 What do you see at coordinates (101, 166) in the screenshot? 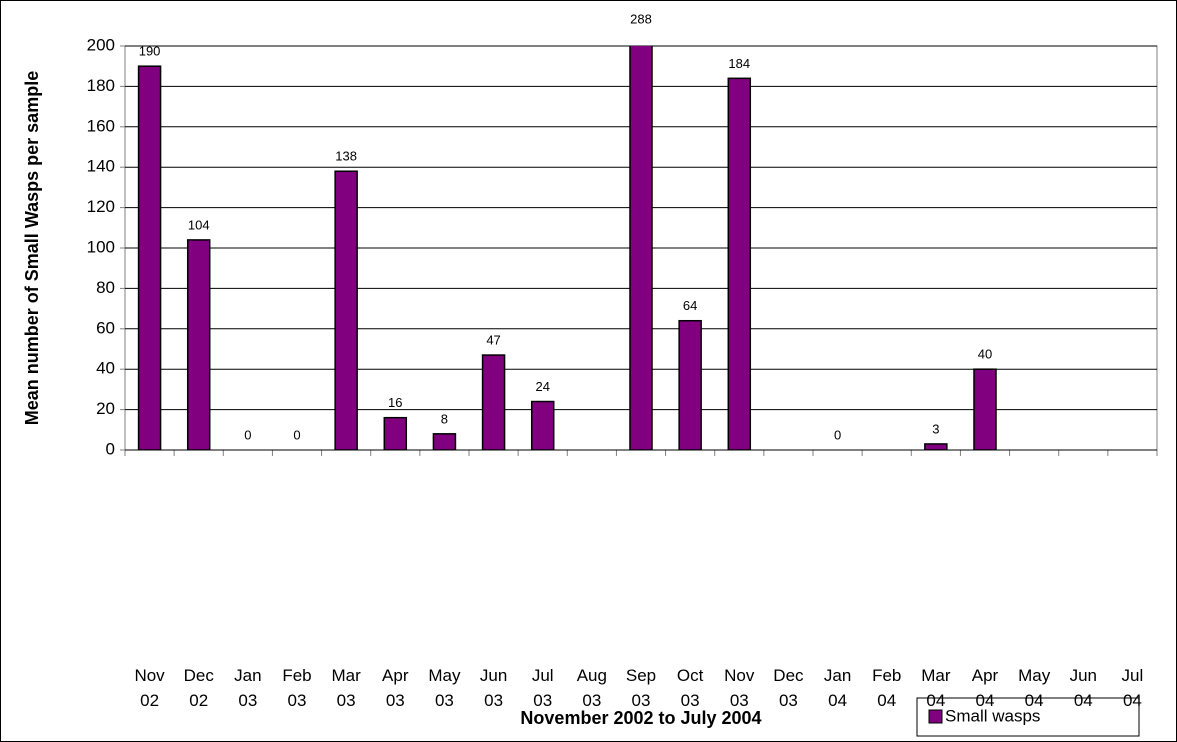
I see `y-tick-label: 140` at bounding box center [101, 166].